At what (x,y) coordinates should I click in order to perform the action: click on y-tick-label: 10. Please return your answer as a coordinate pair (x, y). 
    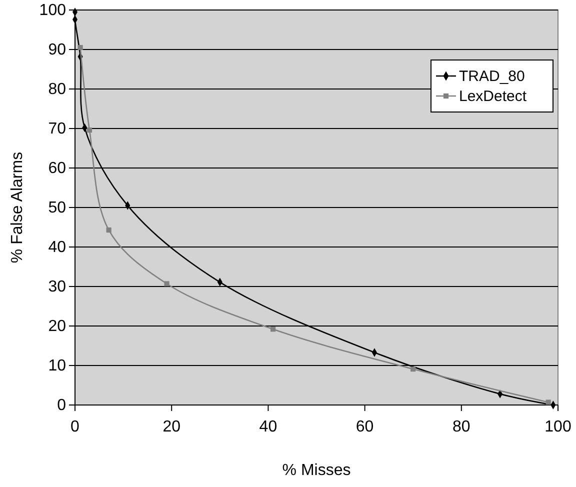
    Looking at the image, I should click on (57, 366).